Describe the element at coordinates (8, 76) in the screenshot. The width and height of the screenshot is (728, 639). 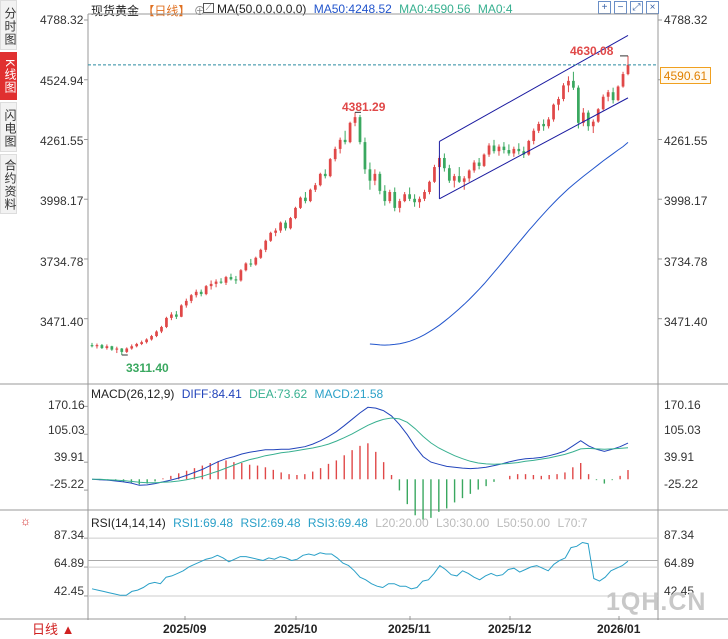
I see `tab-kline: K线图` at that location.